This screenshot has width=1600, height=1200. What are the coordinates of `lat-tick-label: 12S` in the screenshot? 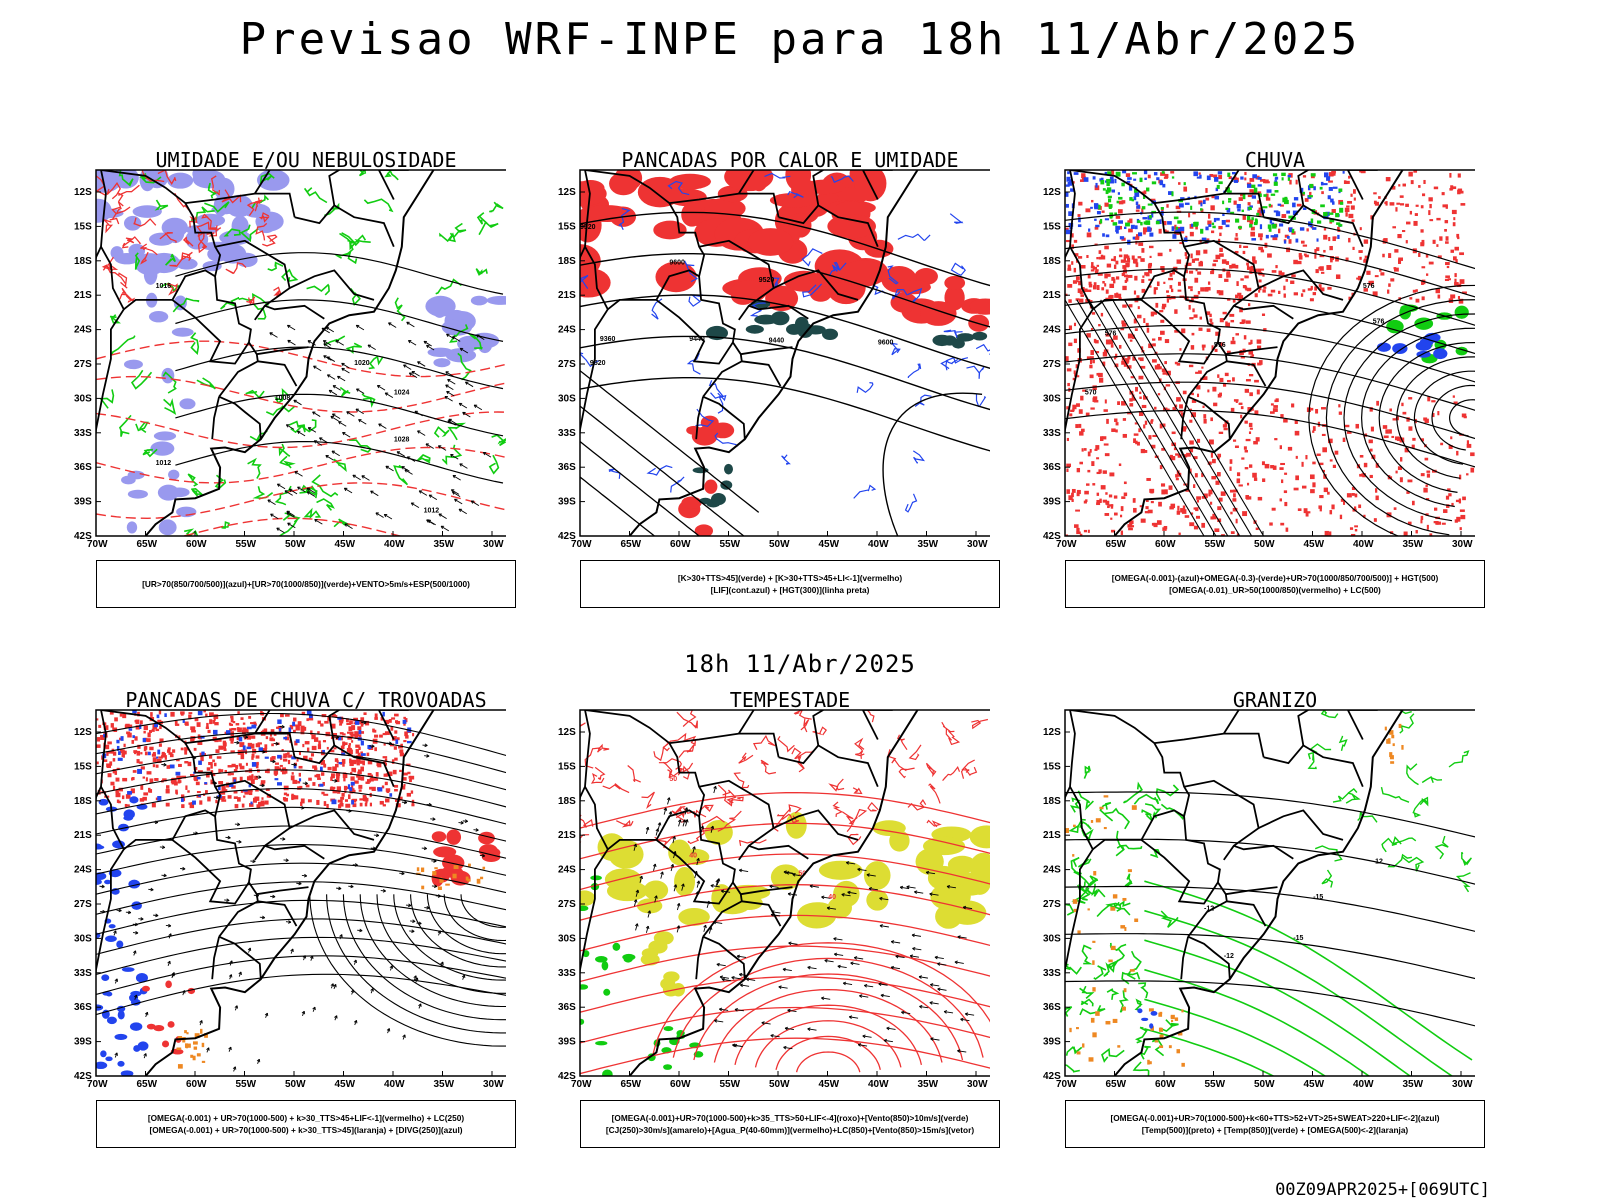 It's located at (567, 192).